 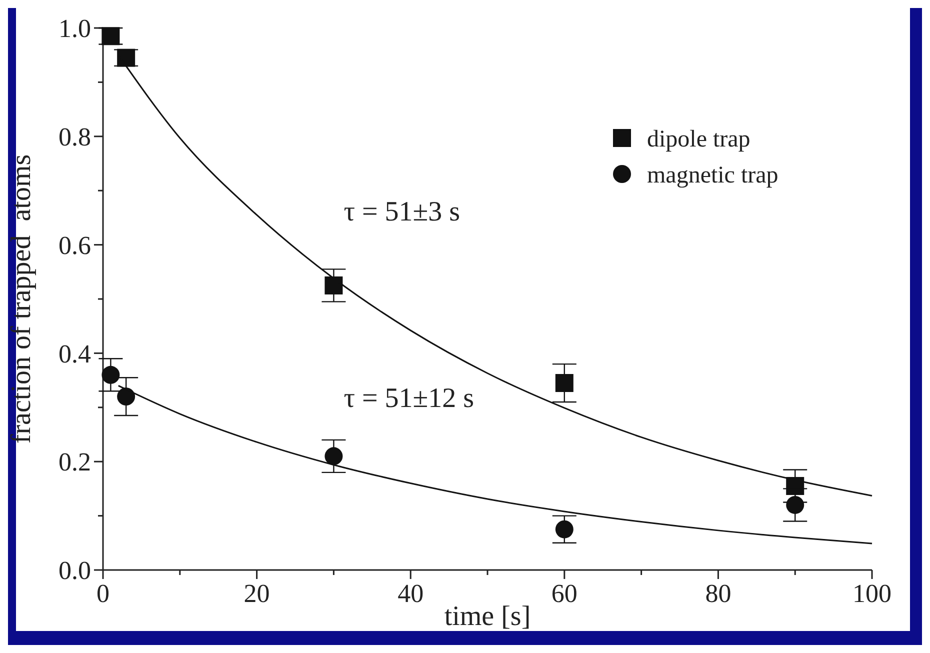 What do you see at coordinates (74, 245) in the screenshot?
I see `y-tick-label: 0.6` at bounding box center [74, 245].